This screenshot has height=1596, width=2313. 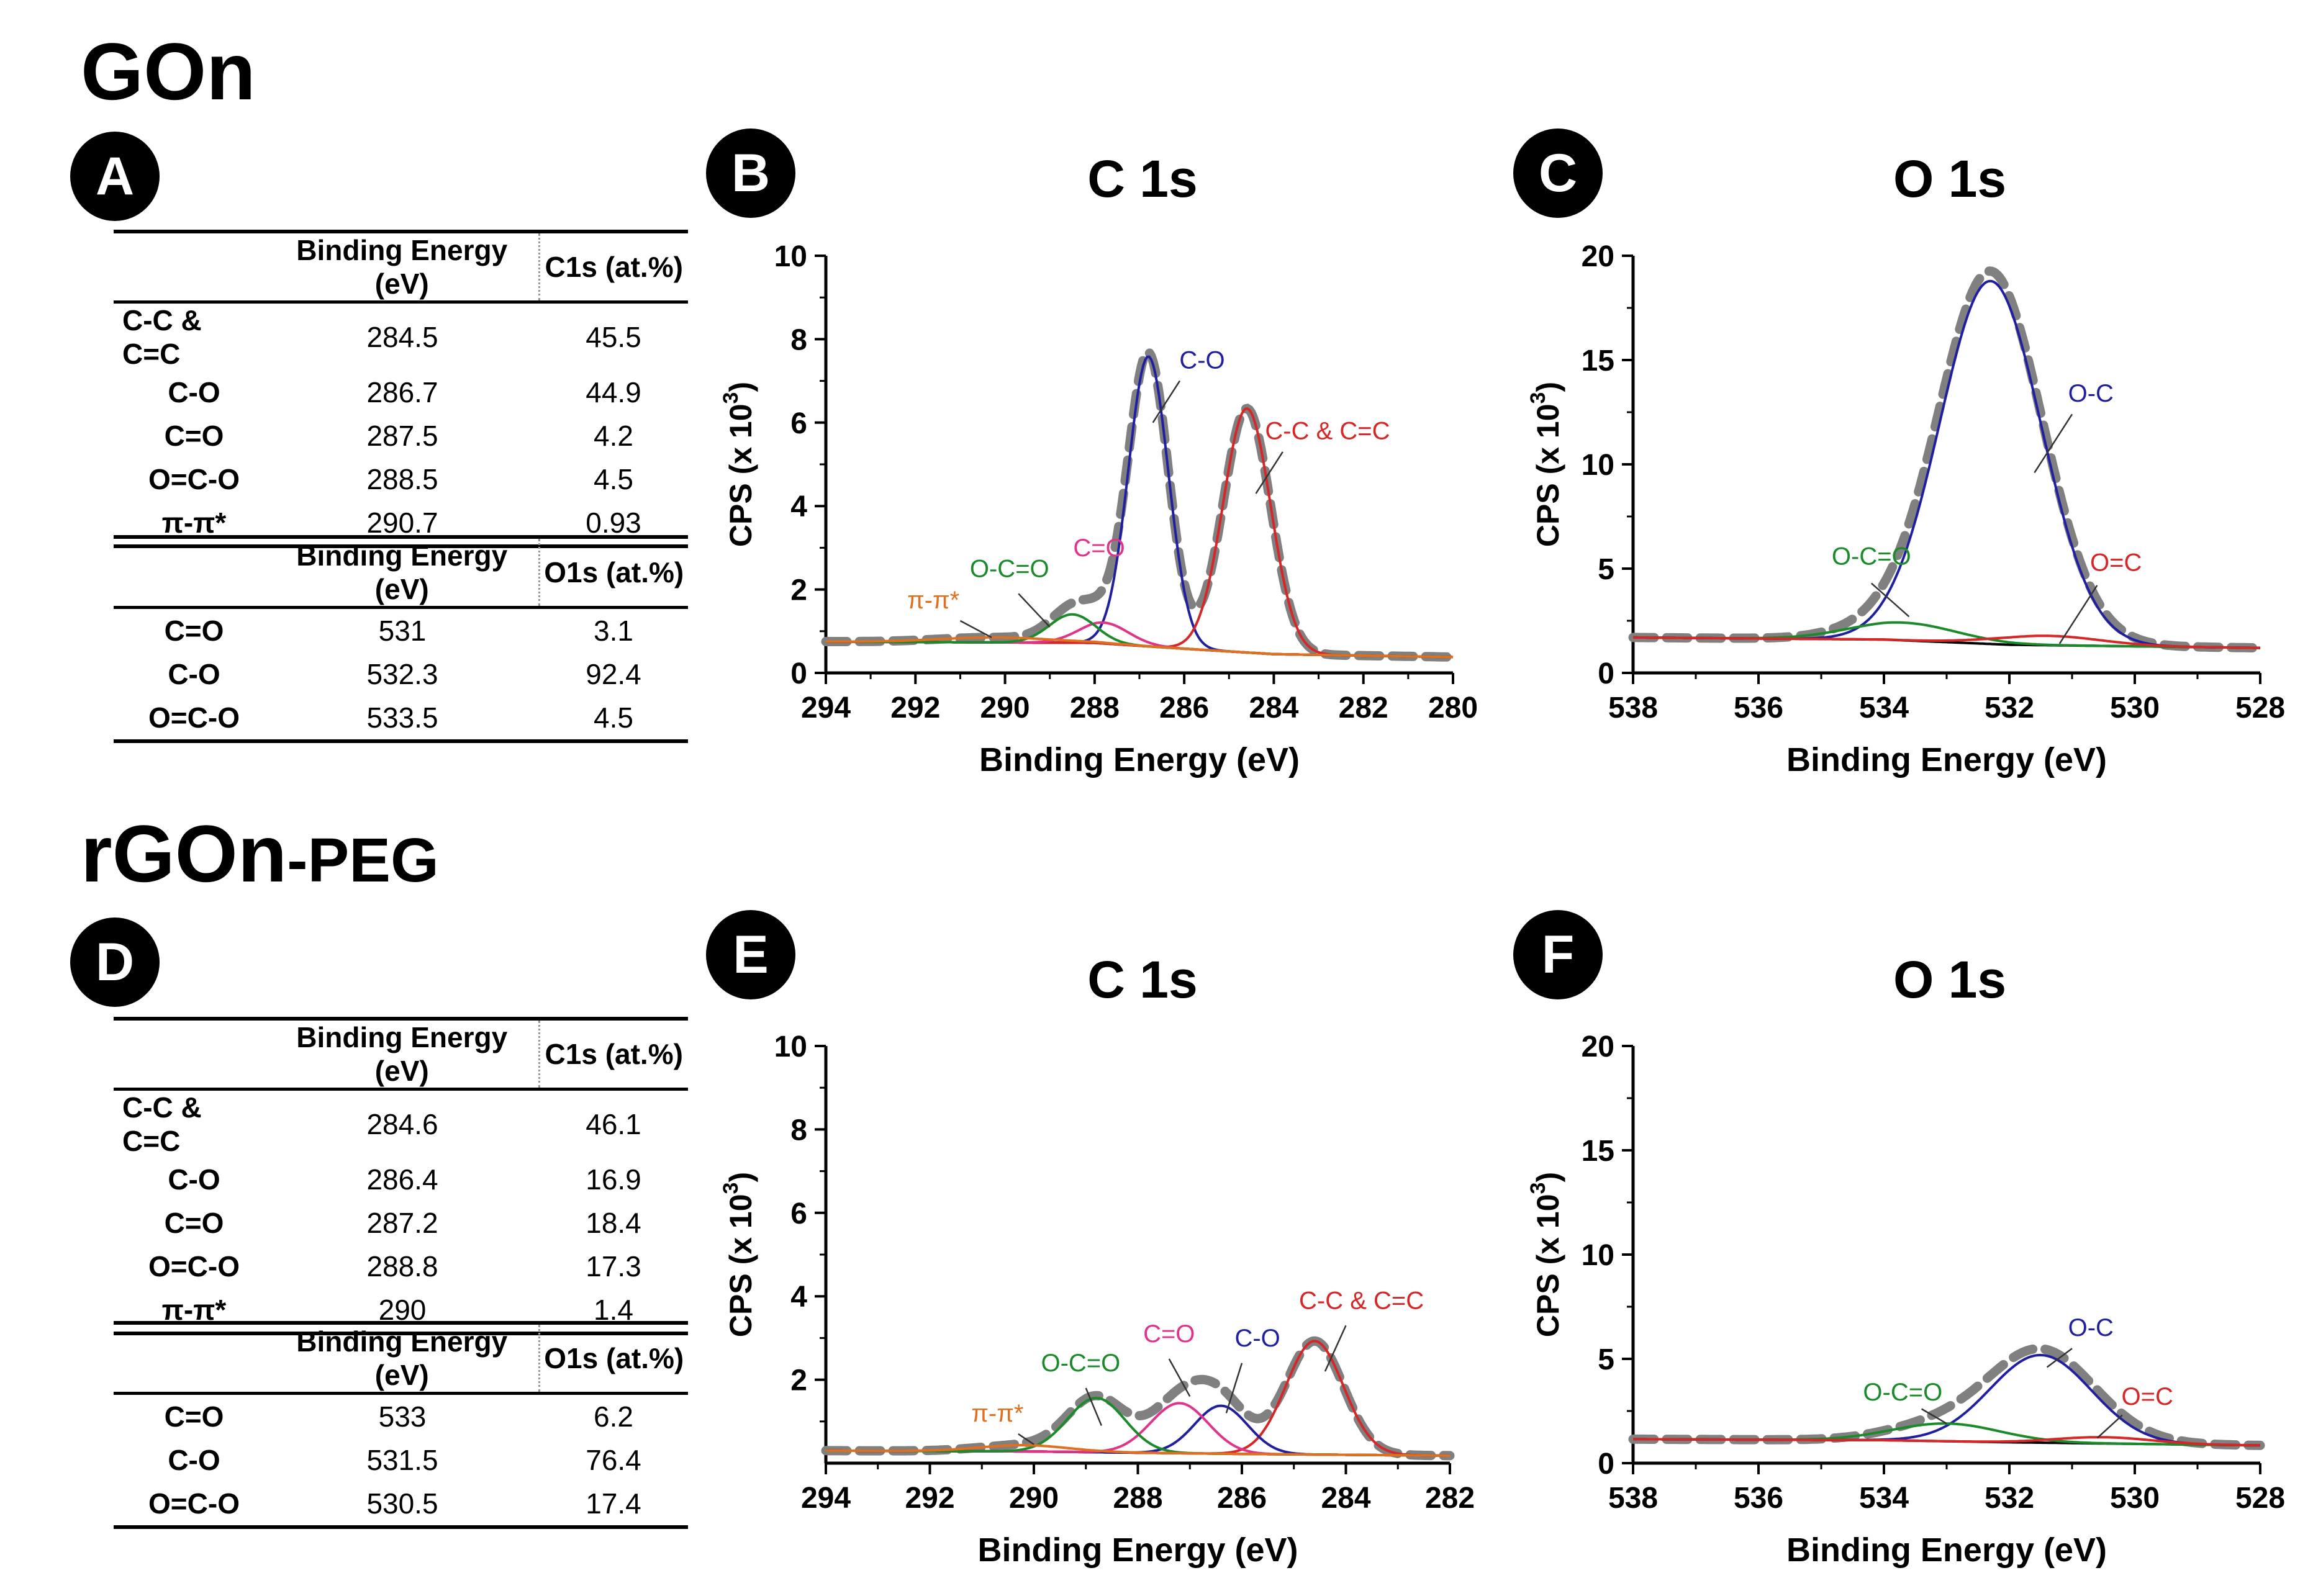 I want to click on row-at-pct: 18.4, so click(x=613, y=1223).